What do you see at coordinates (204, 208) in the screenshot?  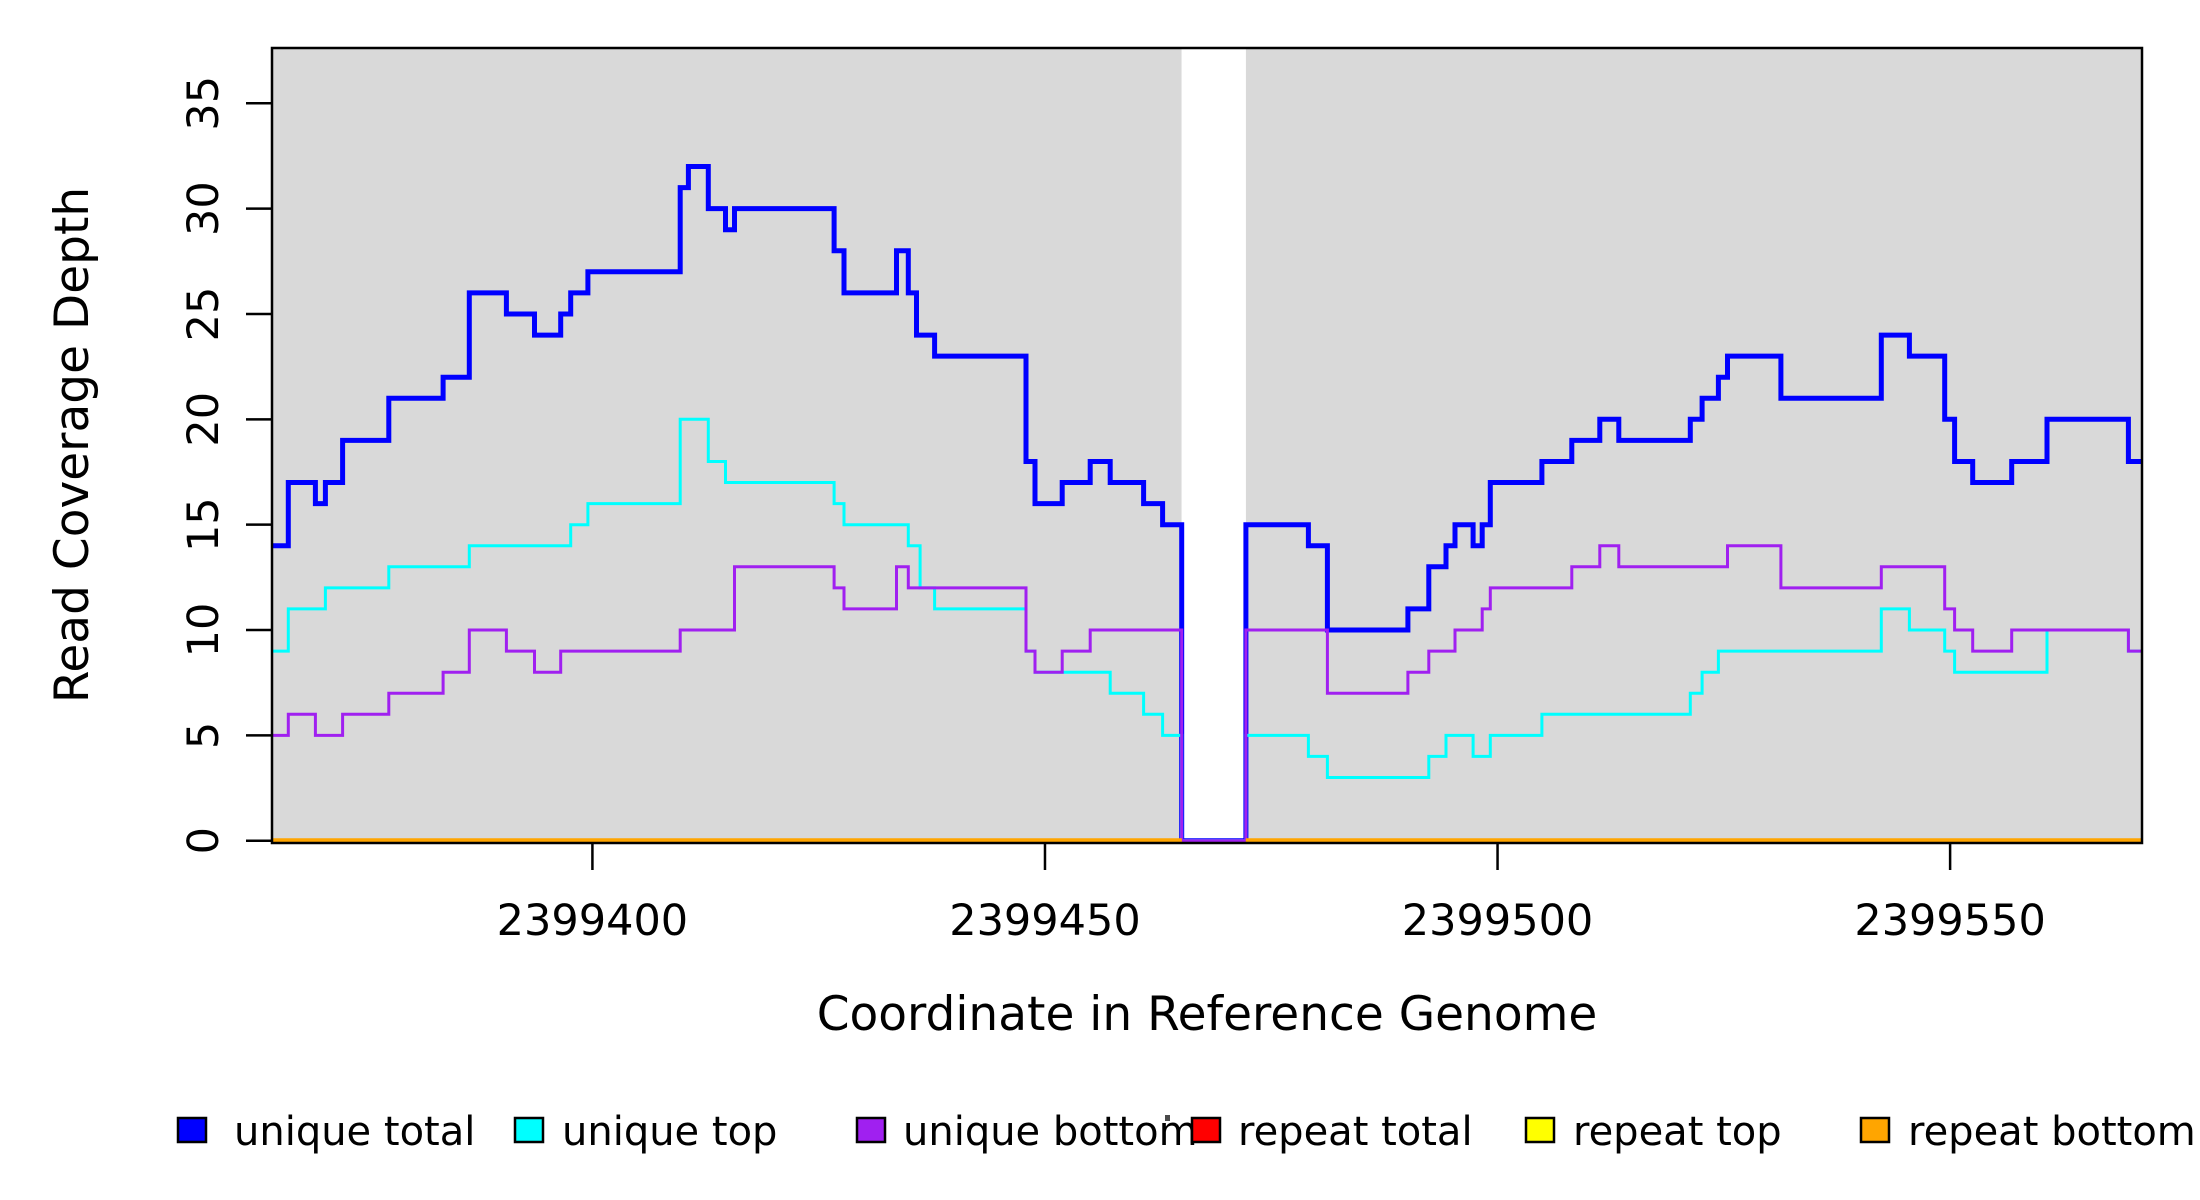 I see `y-tick-label: 30` at bounding box center [204, 208].